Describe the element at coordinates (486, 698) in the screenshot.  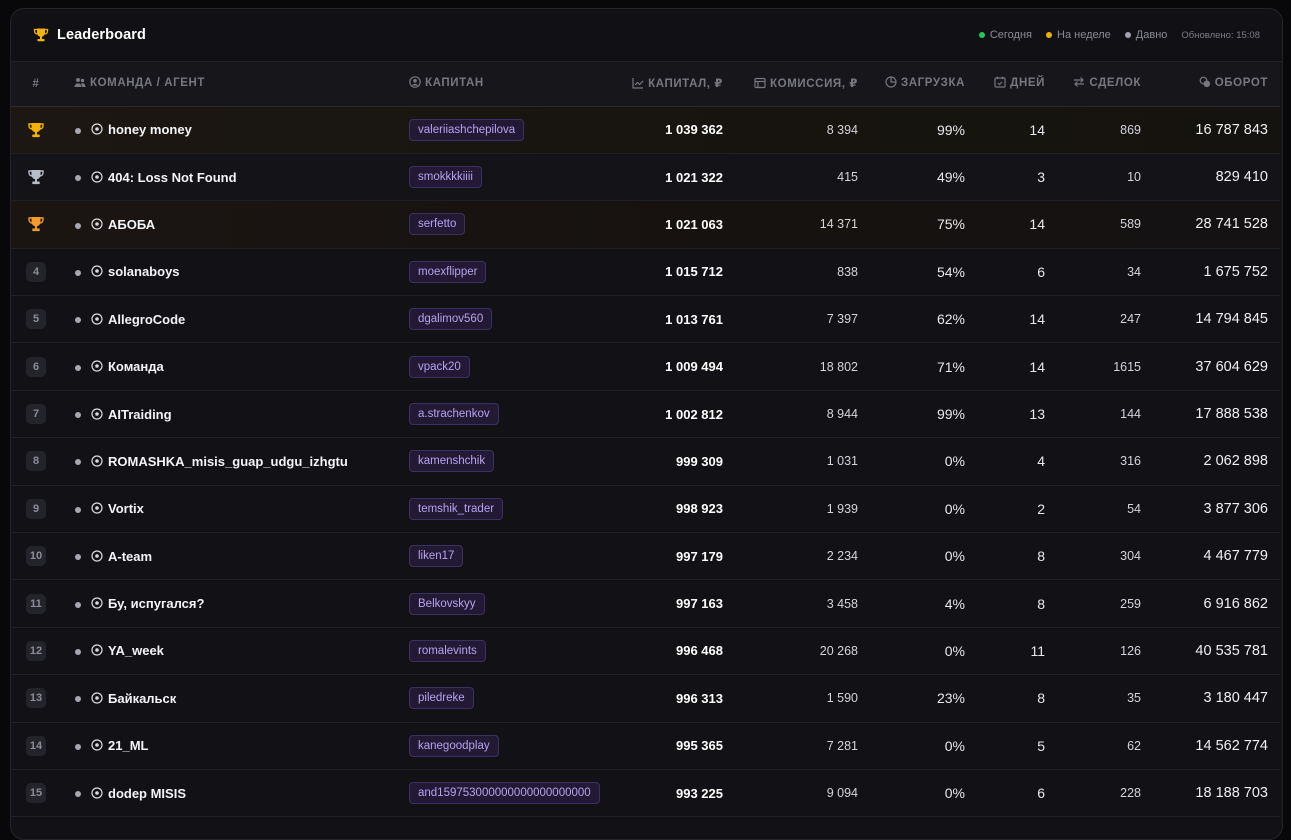
I see `captain-cell: piledreke` at that location.